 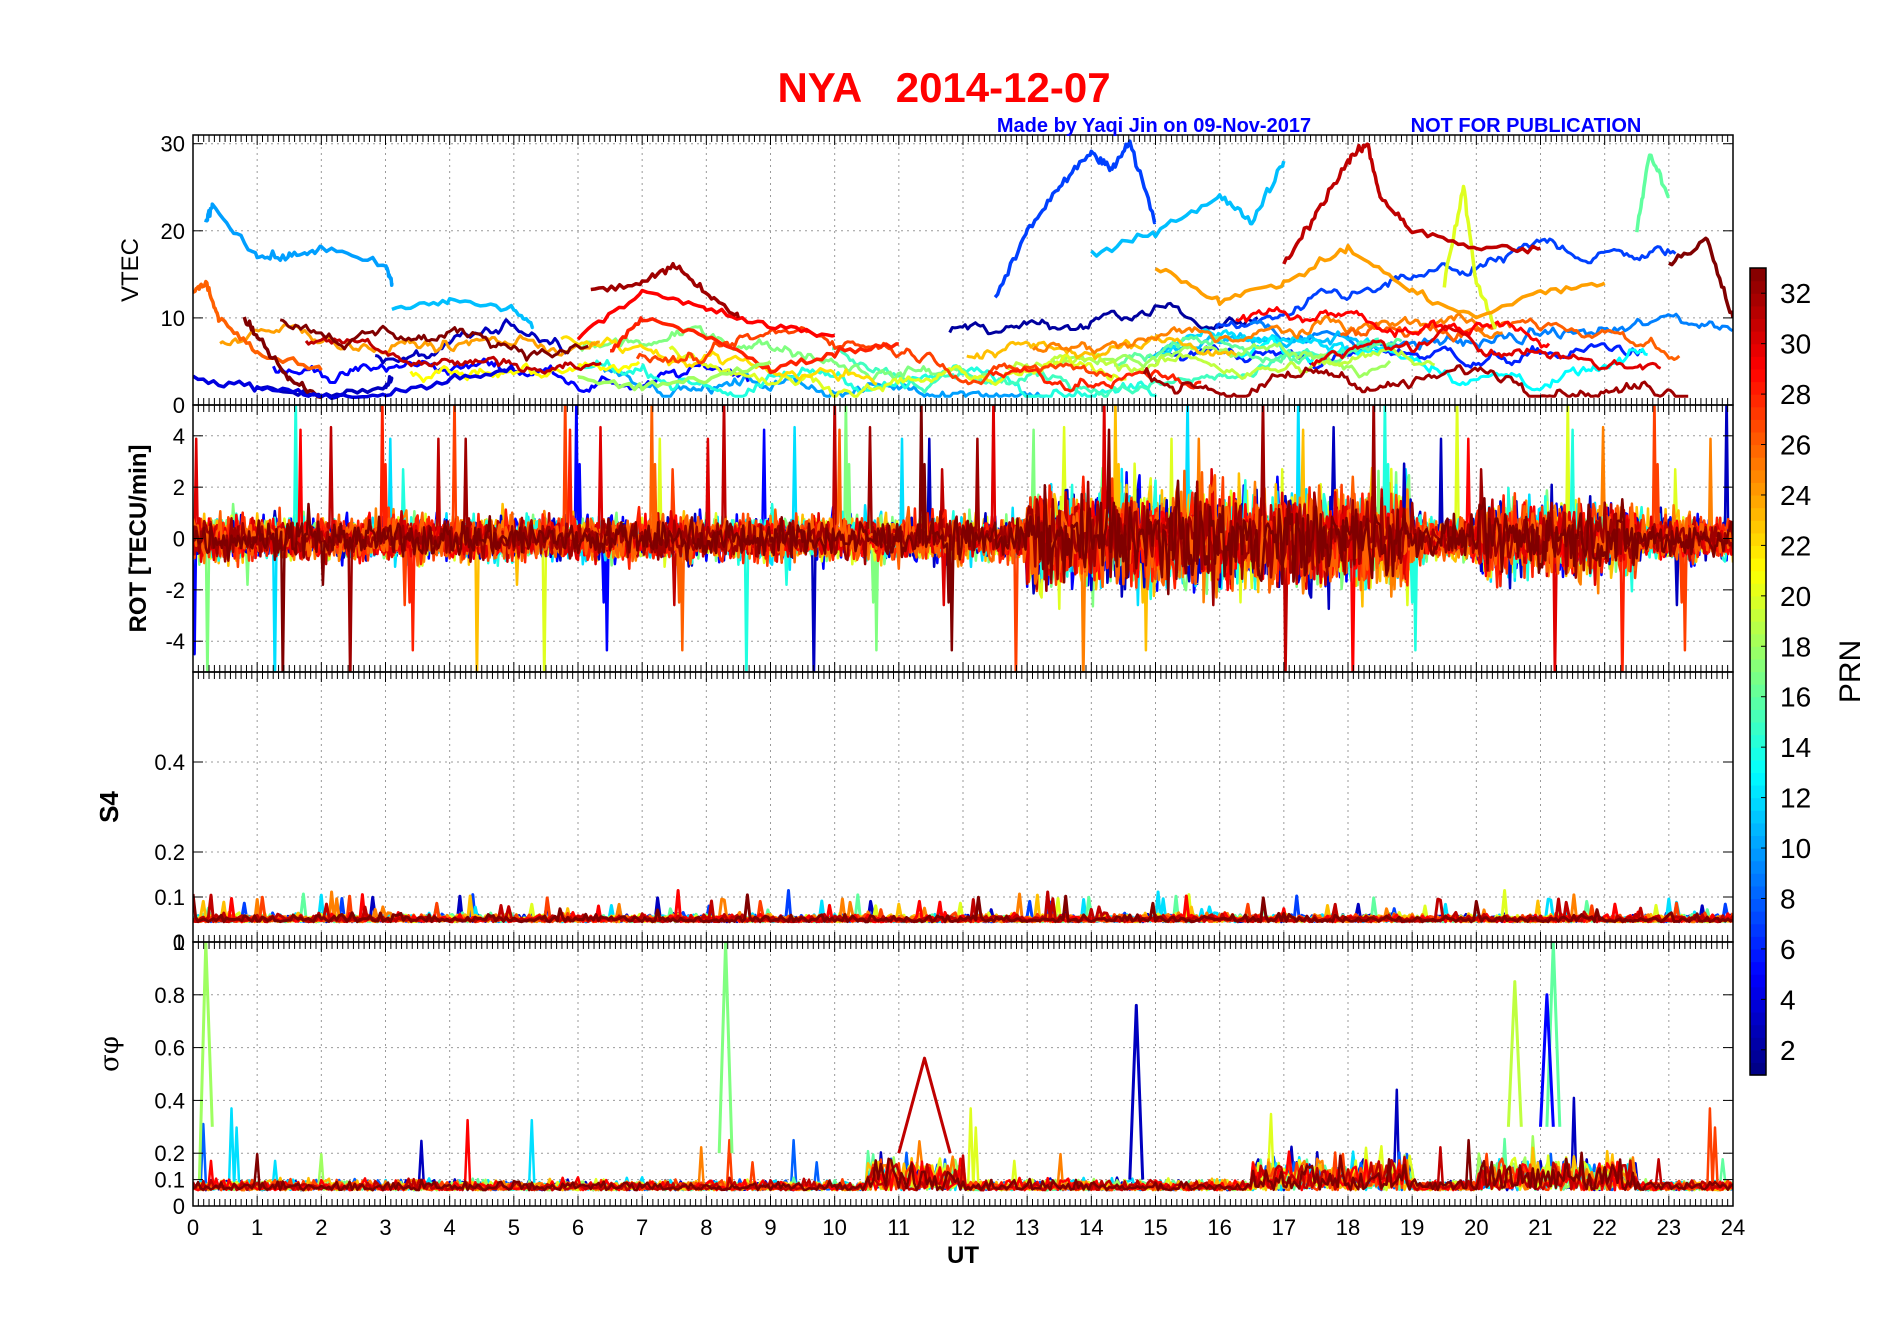 What do you see at coordinates (1540, 1227) in the screenshot?
I see `x-tick-label: 21` at bounding box center [1540, 1227].